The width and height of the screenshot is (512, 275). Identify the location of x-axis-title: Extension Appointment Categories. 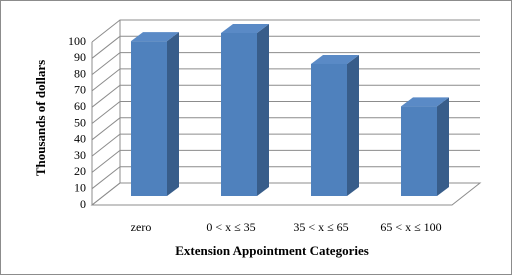
(272, 250).